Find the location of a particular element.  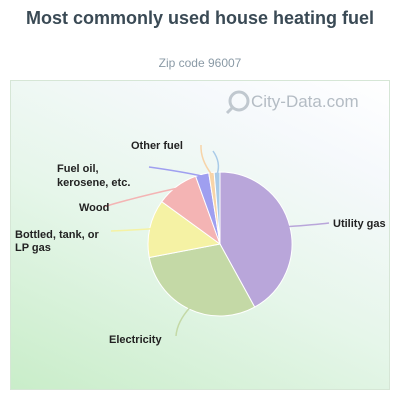

label-other-fuel: Other fuel is located at coordinates (157, 146).